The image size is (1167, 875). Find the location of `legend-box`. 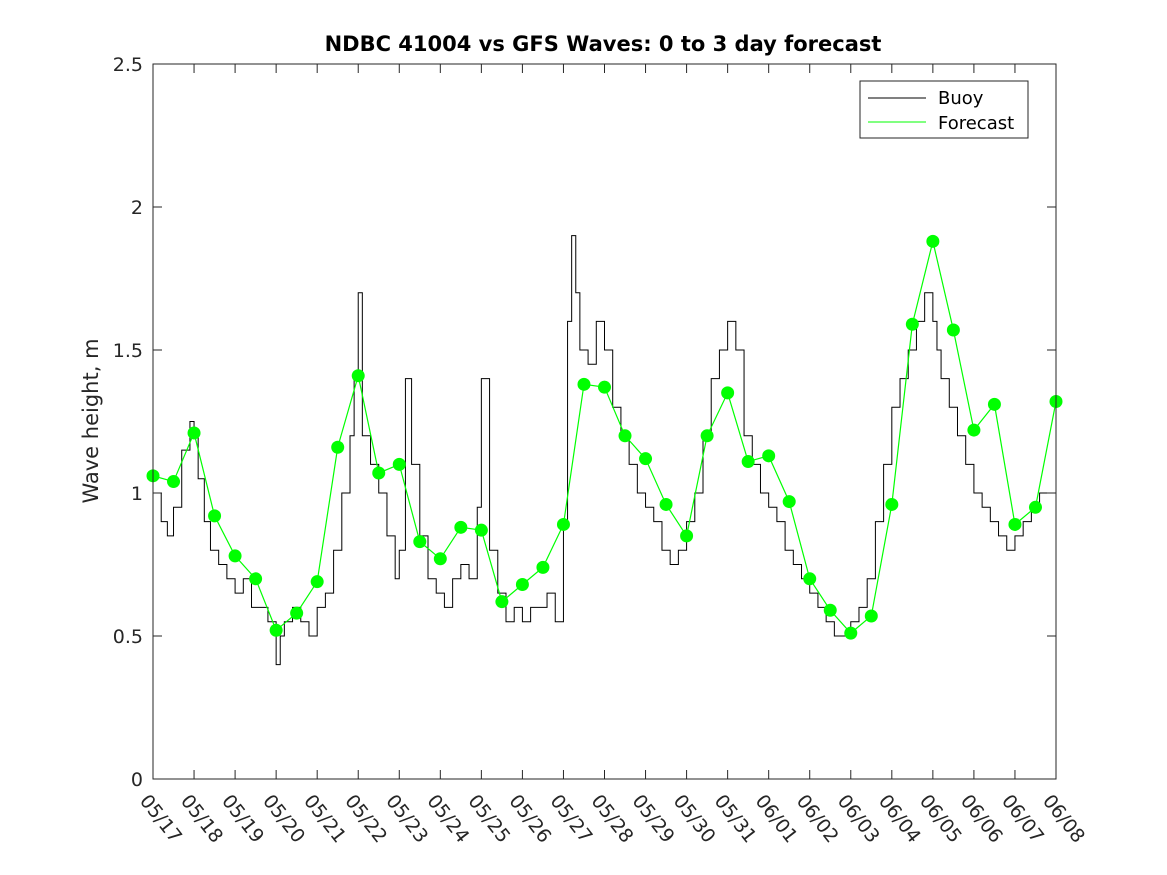

legend-box is located at coordinates (944, 109).